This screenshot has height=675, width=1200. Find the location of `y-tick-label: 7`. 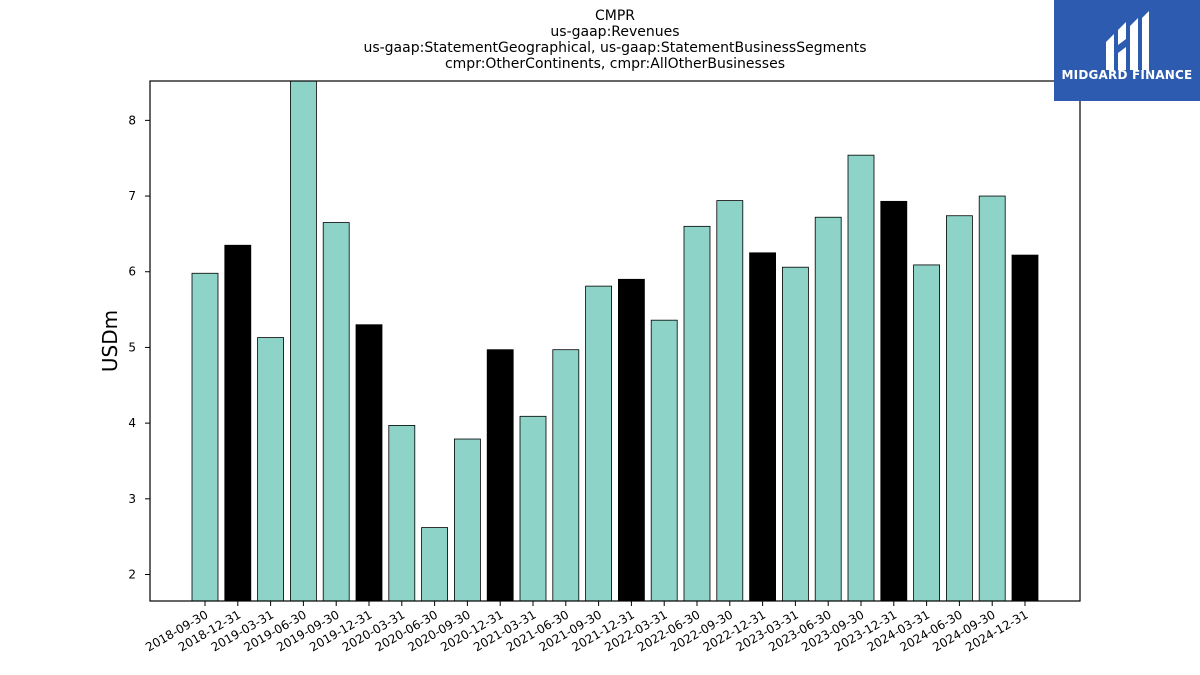

y-tick-label: 7 is located at coordinates (132, 196).